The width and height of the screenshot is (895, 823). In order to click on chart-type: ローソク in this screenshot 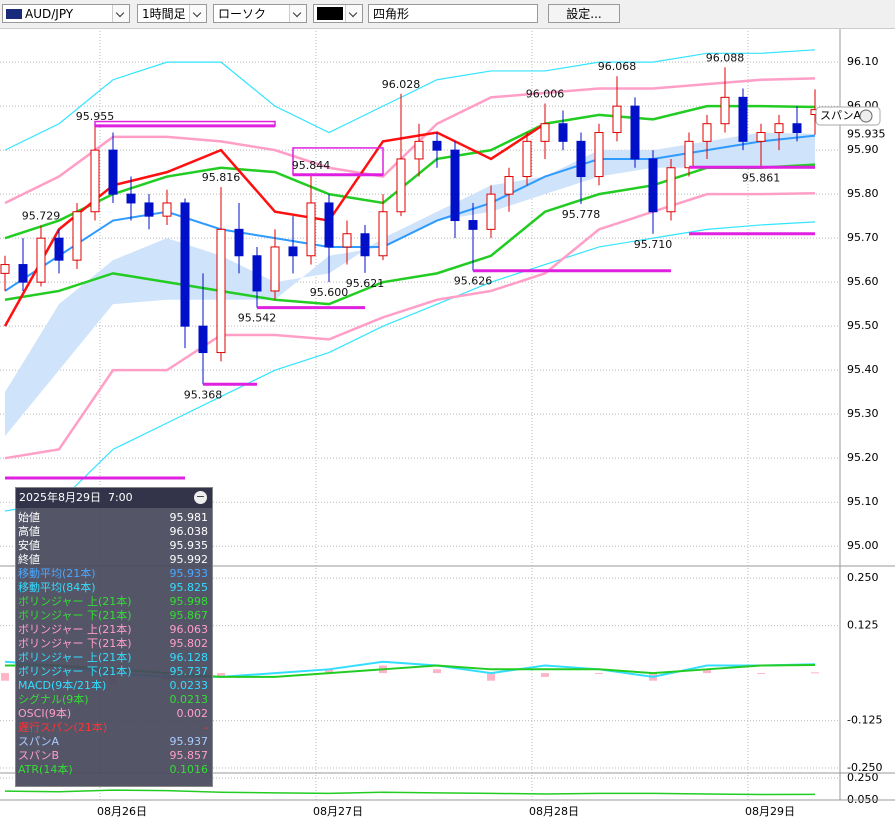, I will do `click(242, 14)`.